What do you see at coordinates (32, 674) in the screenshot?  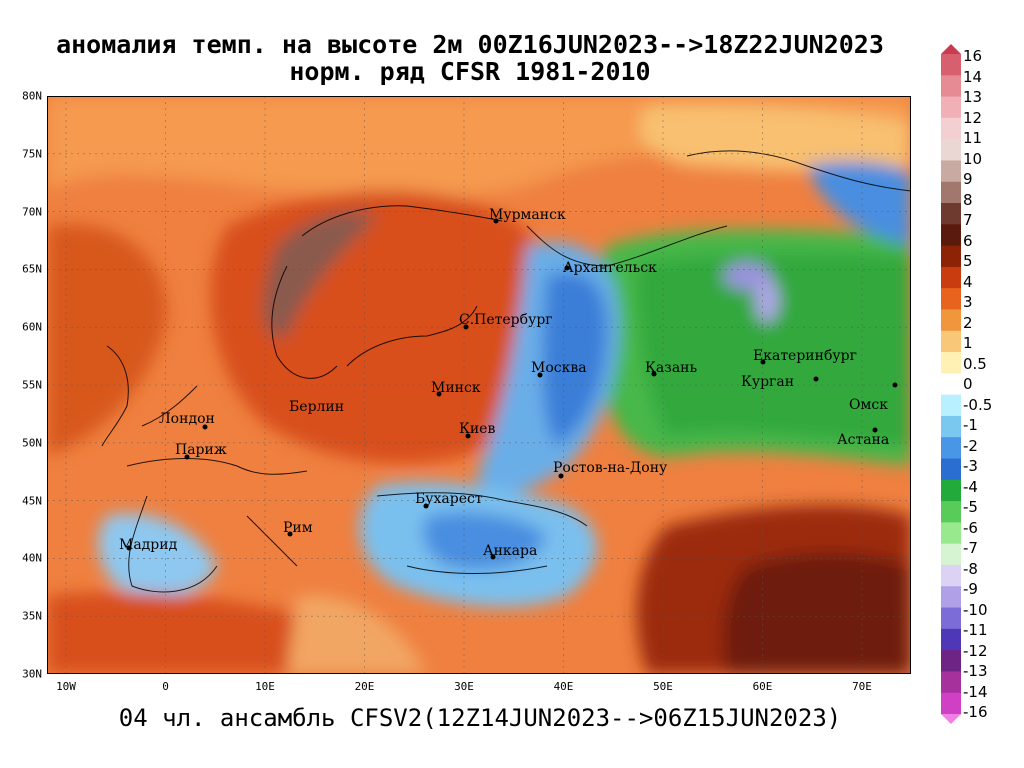 I see `lat-tick-label: 30N` at bounding box center [32, 674].